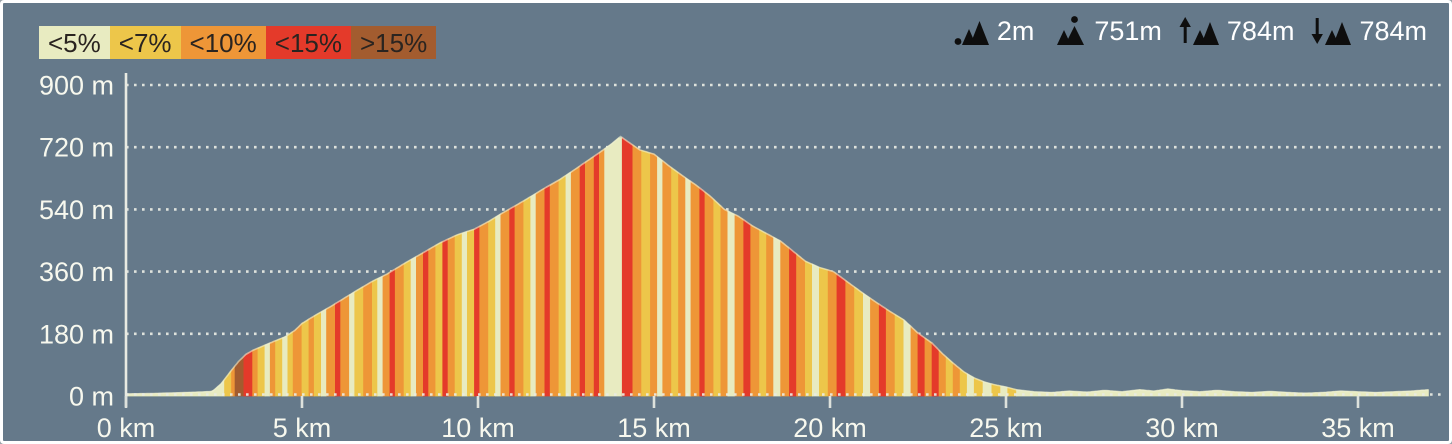  Describe the element at coordinates (1069, 31) in the screenshot. I see `max-elevation-icon` at that location.